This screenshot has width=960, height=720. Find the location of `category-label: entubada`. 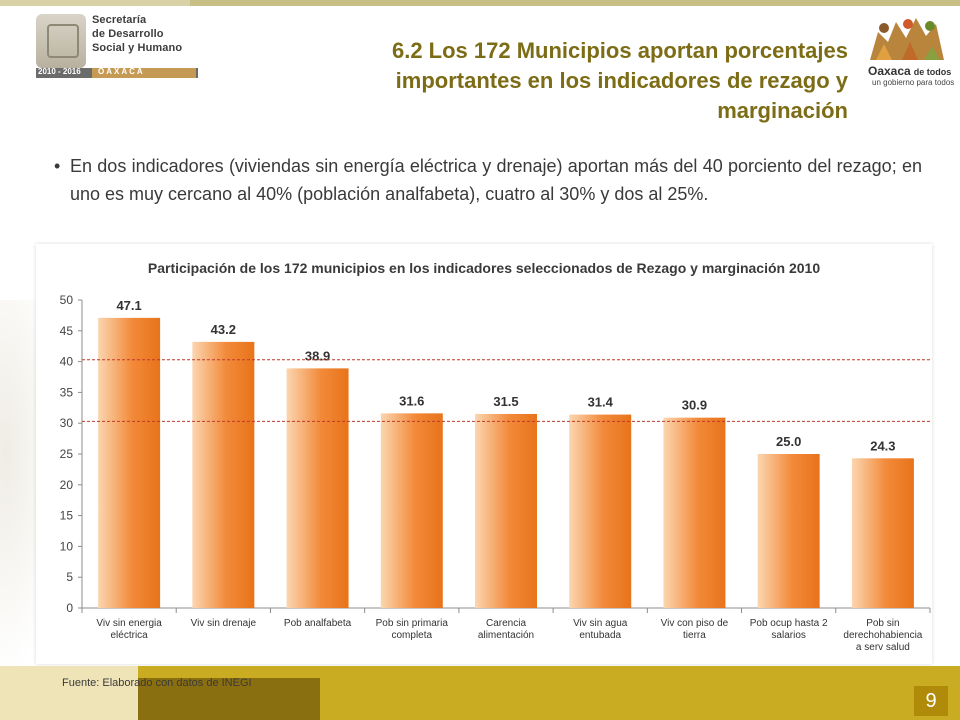

category-label: entubada is located at coordinates (600, 635).